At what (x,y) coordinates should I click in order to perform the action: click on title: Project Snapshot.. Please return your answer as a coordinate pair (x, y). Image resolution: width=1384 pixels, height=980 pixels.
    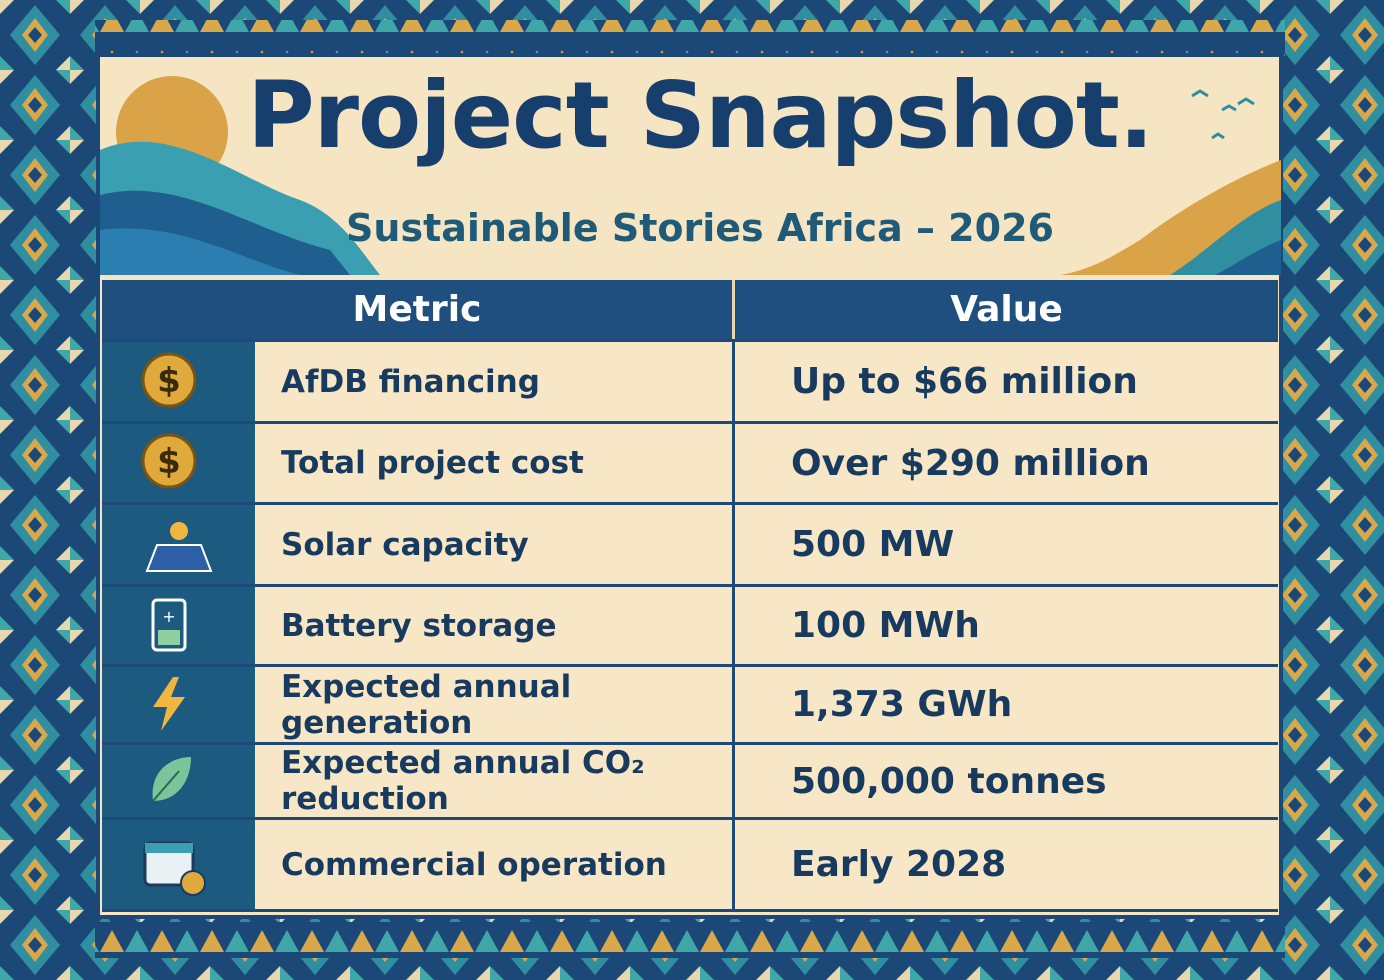
    Looking at the image, I should click on (700, 115).